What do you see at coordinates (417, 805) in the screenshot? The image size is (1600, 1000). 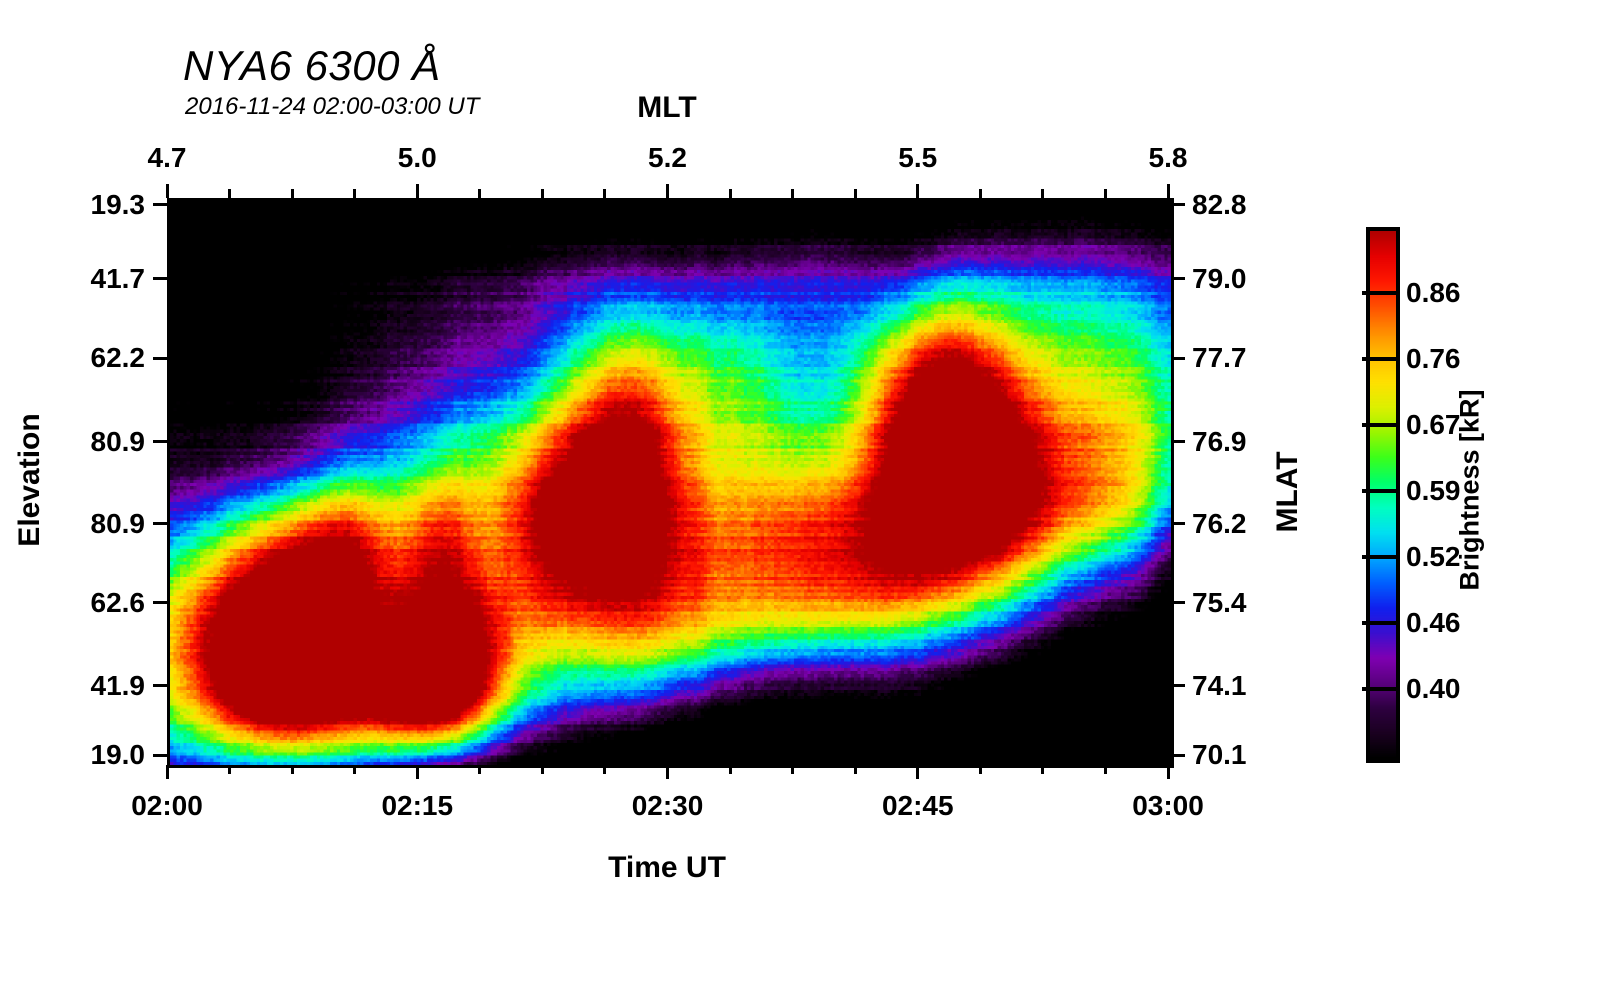 I see `tick-label-time-1: 02:15` at bounding box center [417, 805].